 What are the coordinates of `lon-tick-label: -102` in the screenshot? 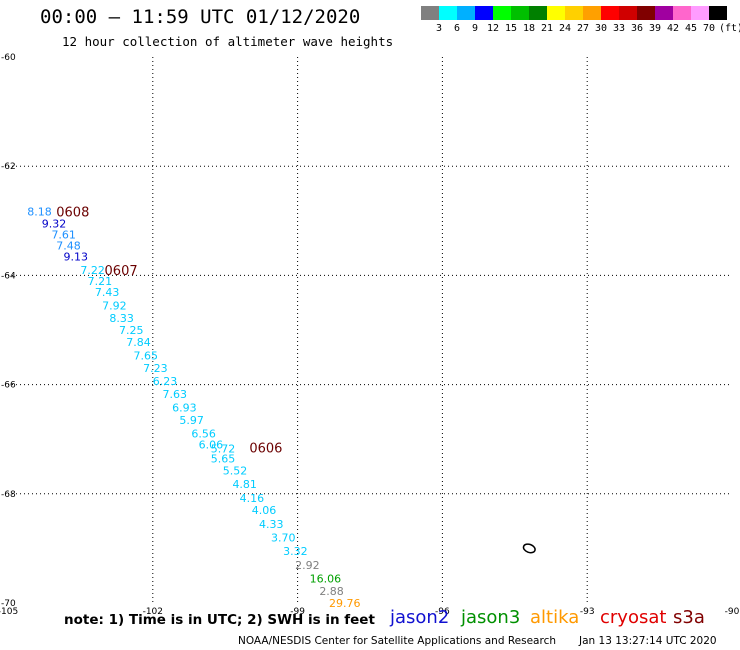 It's located at (153, 612).